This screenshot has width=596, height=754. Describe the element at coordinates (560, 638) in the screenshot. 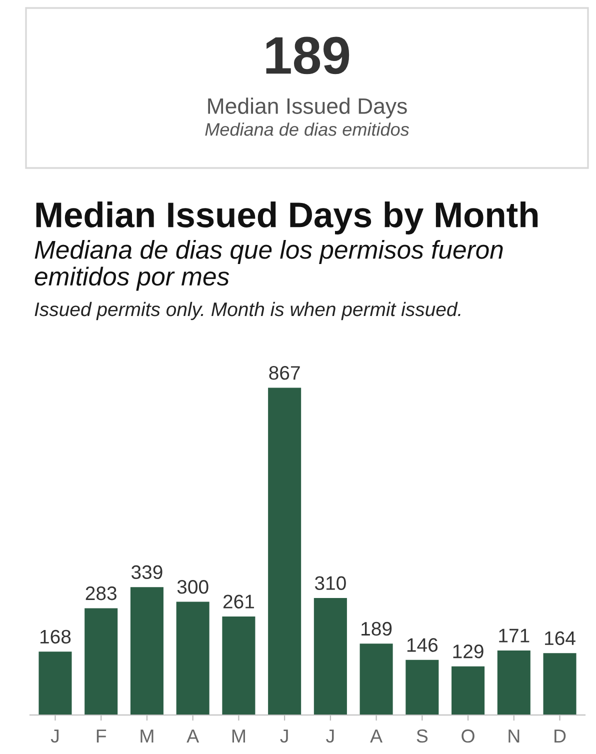

I see `data-label: 164` at that location.